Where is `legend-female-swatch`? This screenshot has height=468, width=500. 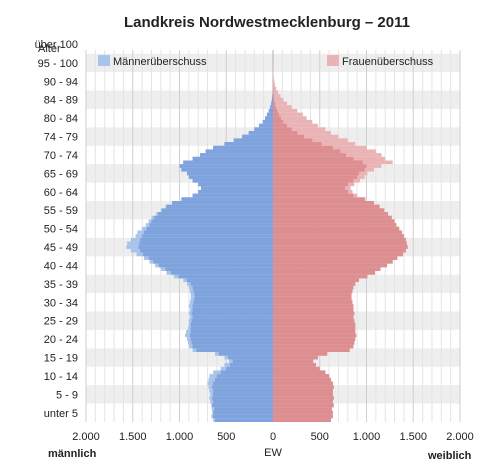
legend-female-swatch is located at coordinates (333, 60).